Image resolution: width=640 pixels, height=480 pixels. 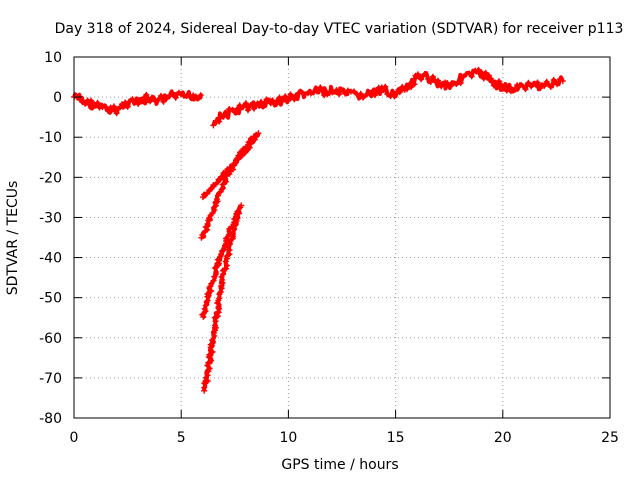 What do you see at coordinates (181, 438) in the screenshot?
I see `x-tick-label: 5` at bounding box center [181, 438].